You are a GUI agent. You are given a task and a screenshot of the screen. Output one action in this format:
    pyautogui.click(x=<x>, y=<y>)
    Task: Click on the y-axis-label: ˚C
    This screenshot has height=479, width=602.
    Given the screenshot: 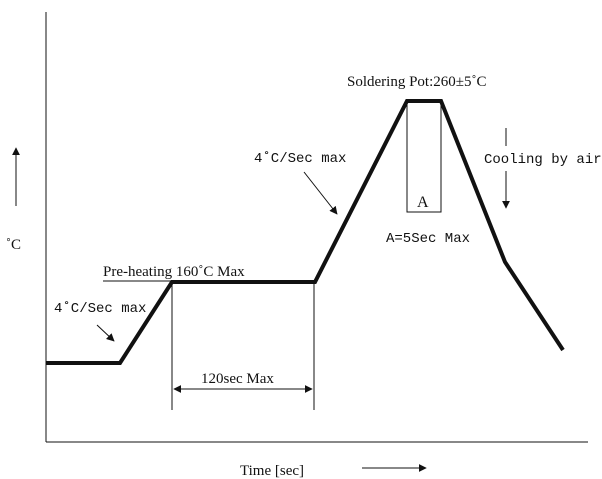 What is the action you would take?
    pyautogui.click(x=13, y=245)
    